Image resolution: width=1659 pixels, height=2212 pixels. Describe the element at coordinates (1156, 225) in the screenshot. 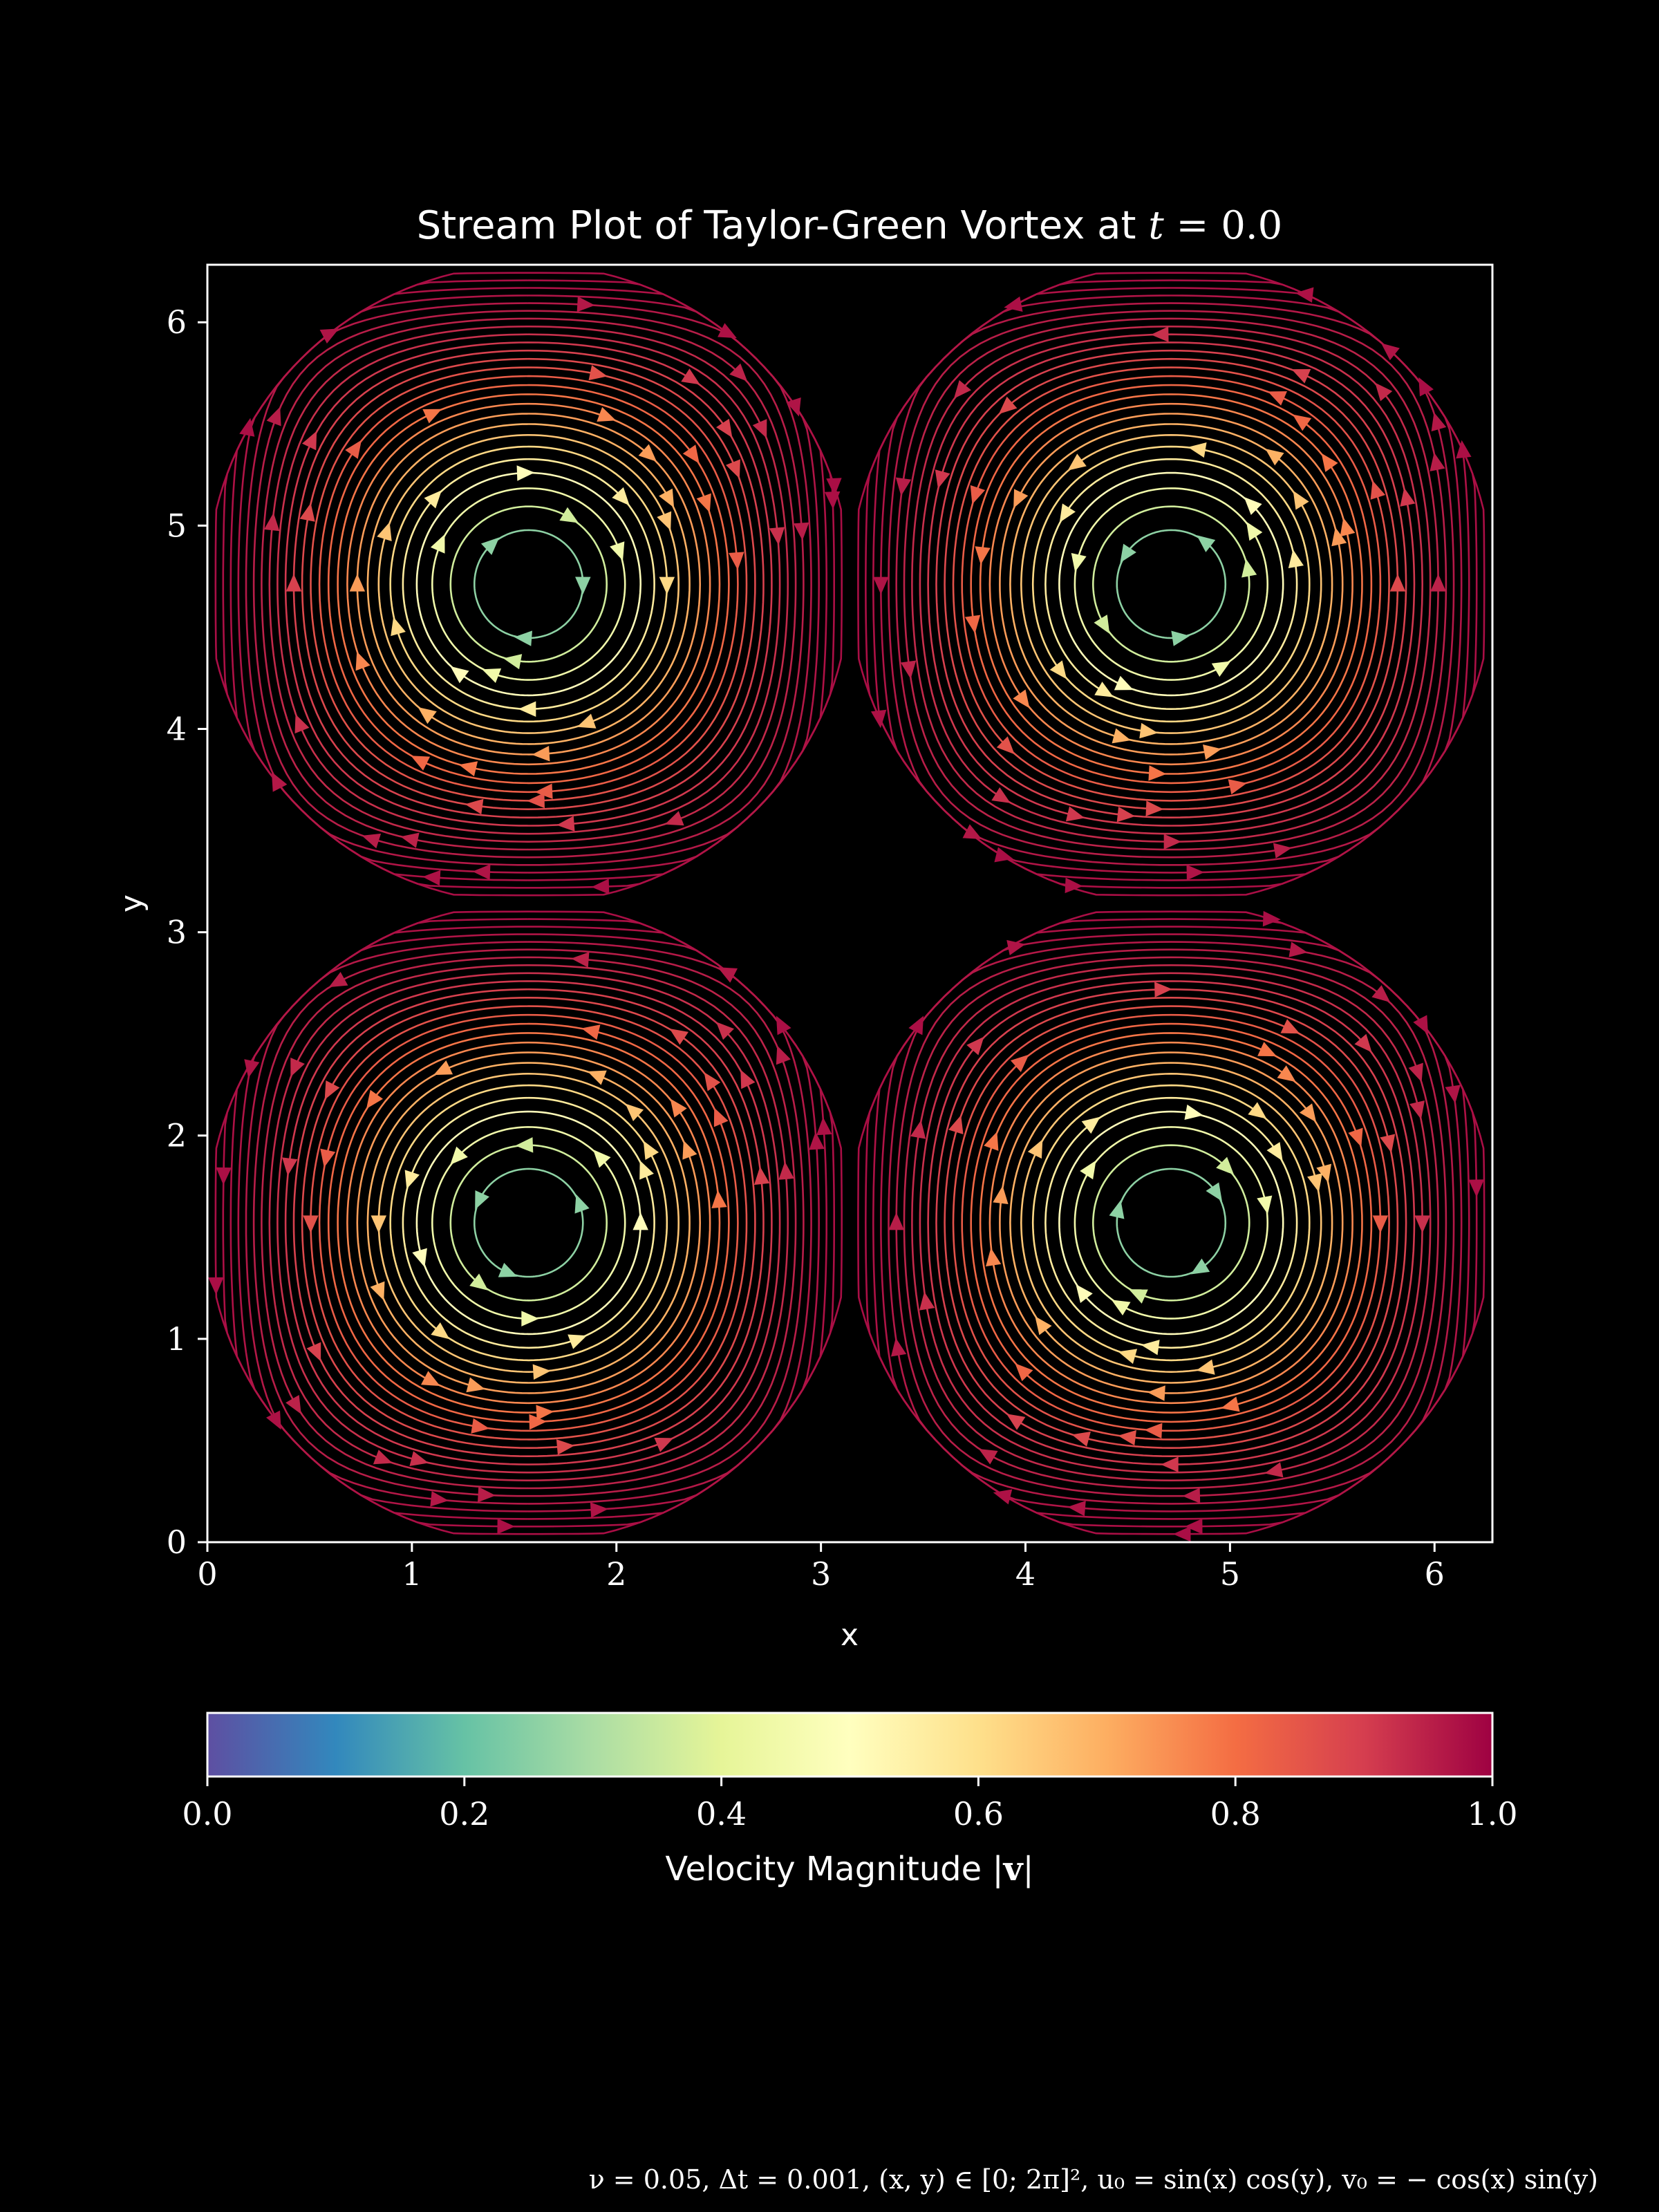

I see `chart-title-math-var: t` at that location.